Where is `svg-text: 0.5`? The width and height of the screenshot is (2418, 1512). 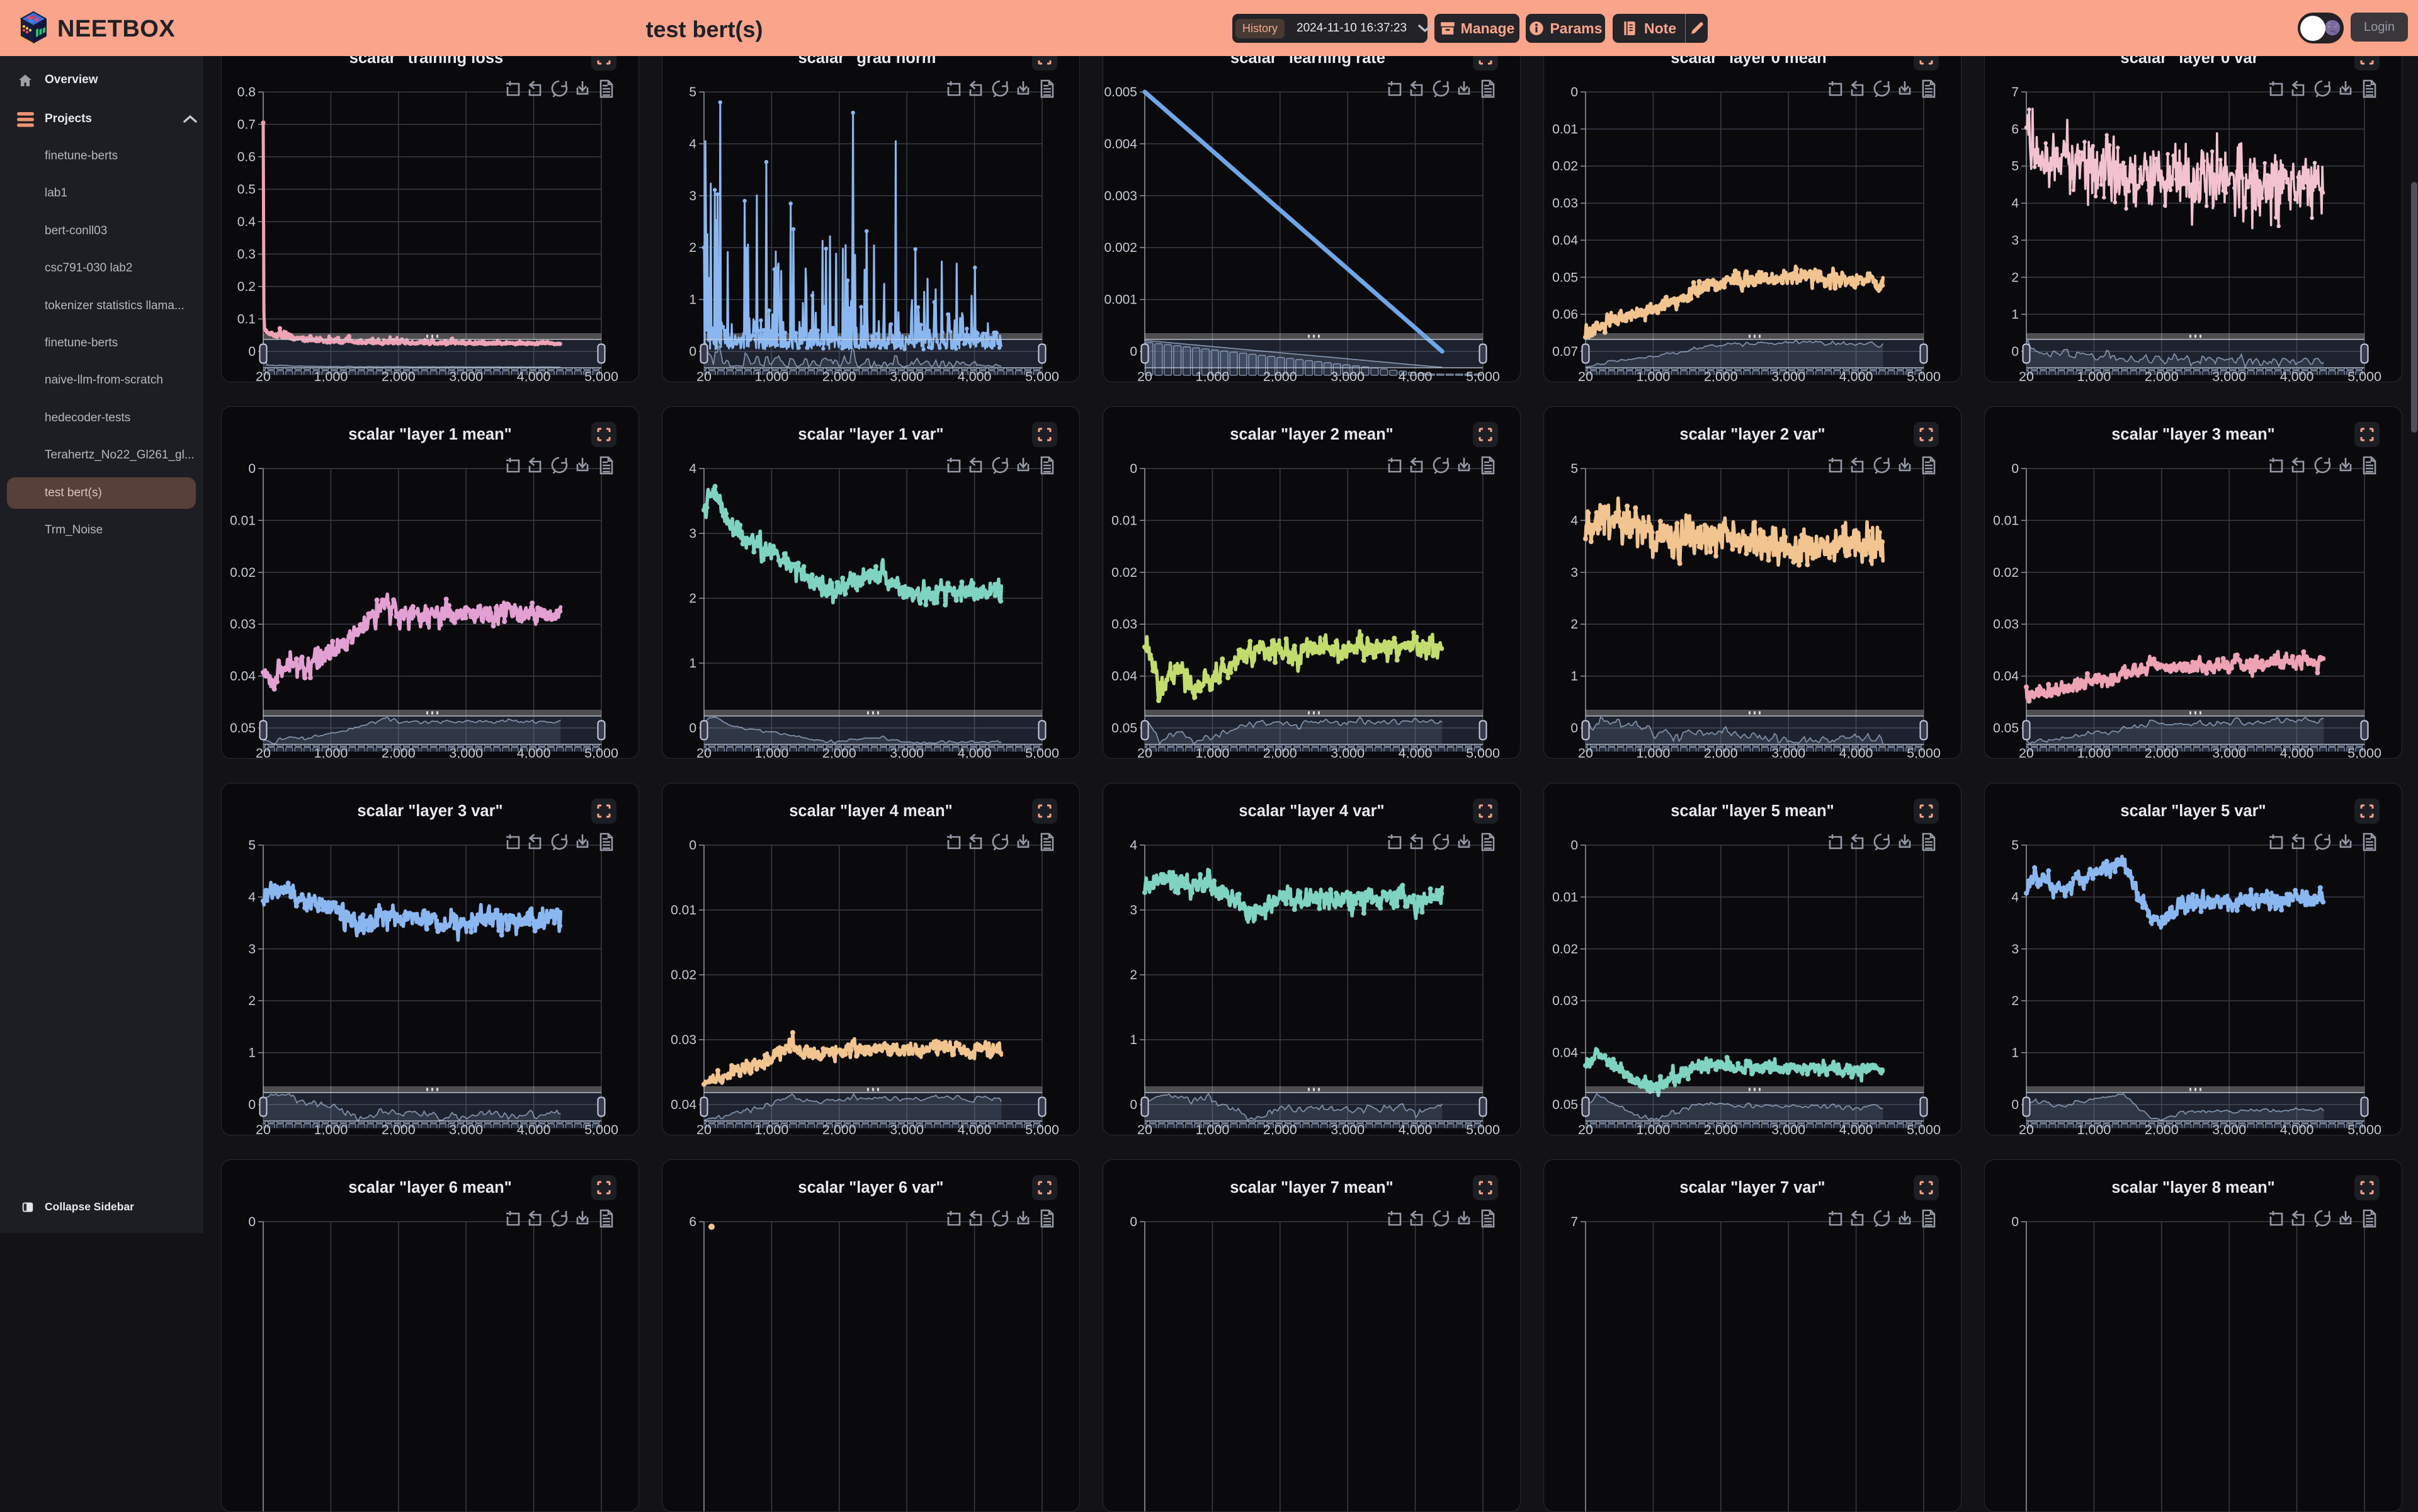 svg-text: 0.5 is located at coordinates (246, 190).